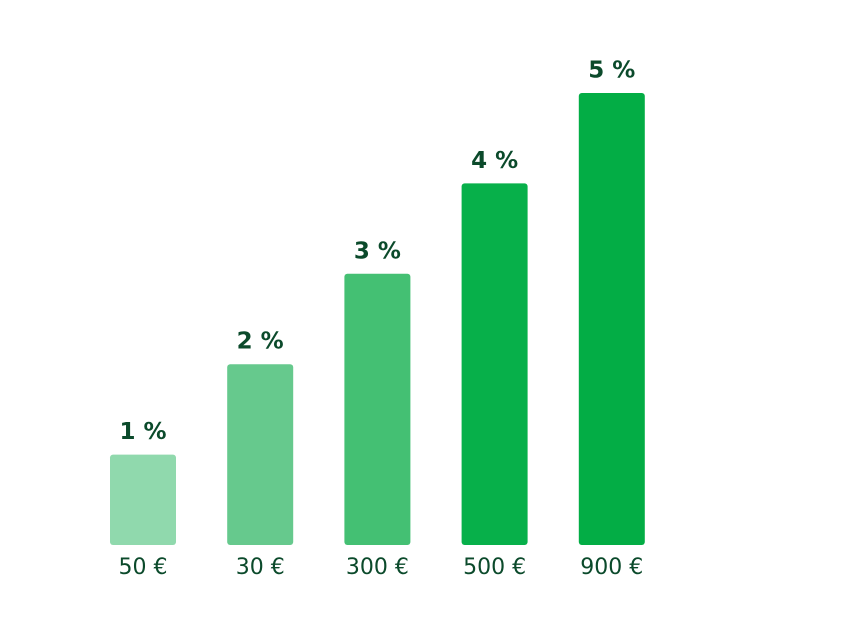  Describe the element at coordinates (260, 567) in the screenshot. I see `x-tick-label: 30 €` at that location.